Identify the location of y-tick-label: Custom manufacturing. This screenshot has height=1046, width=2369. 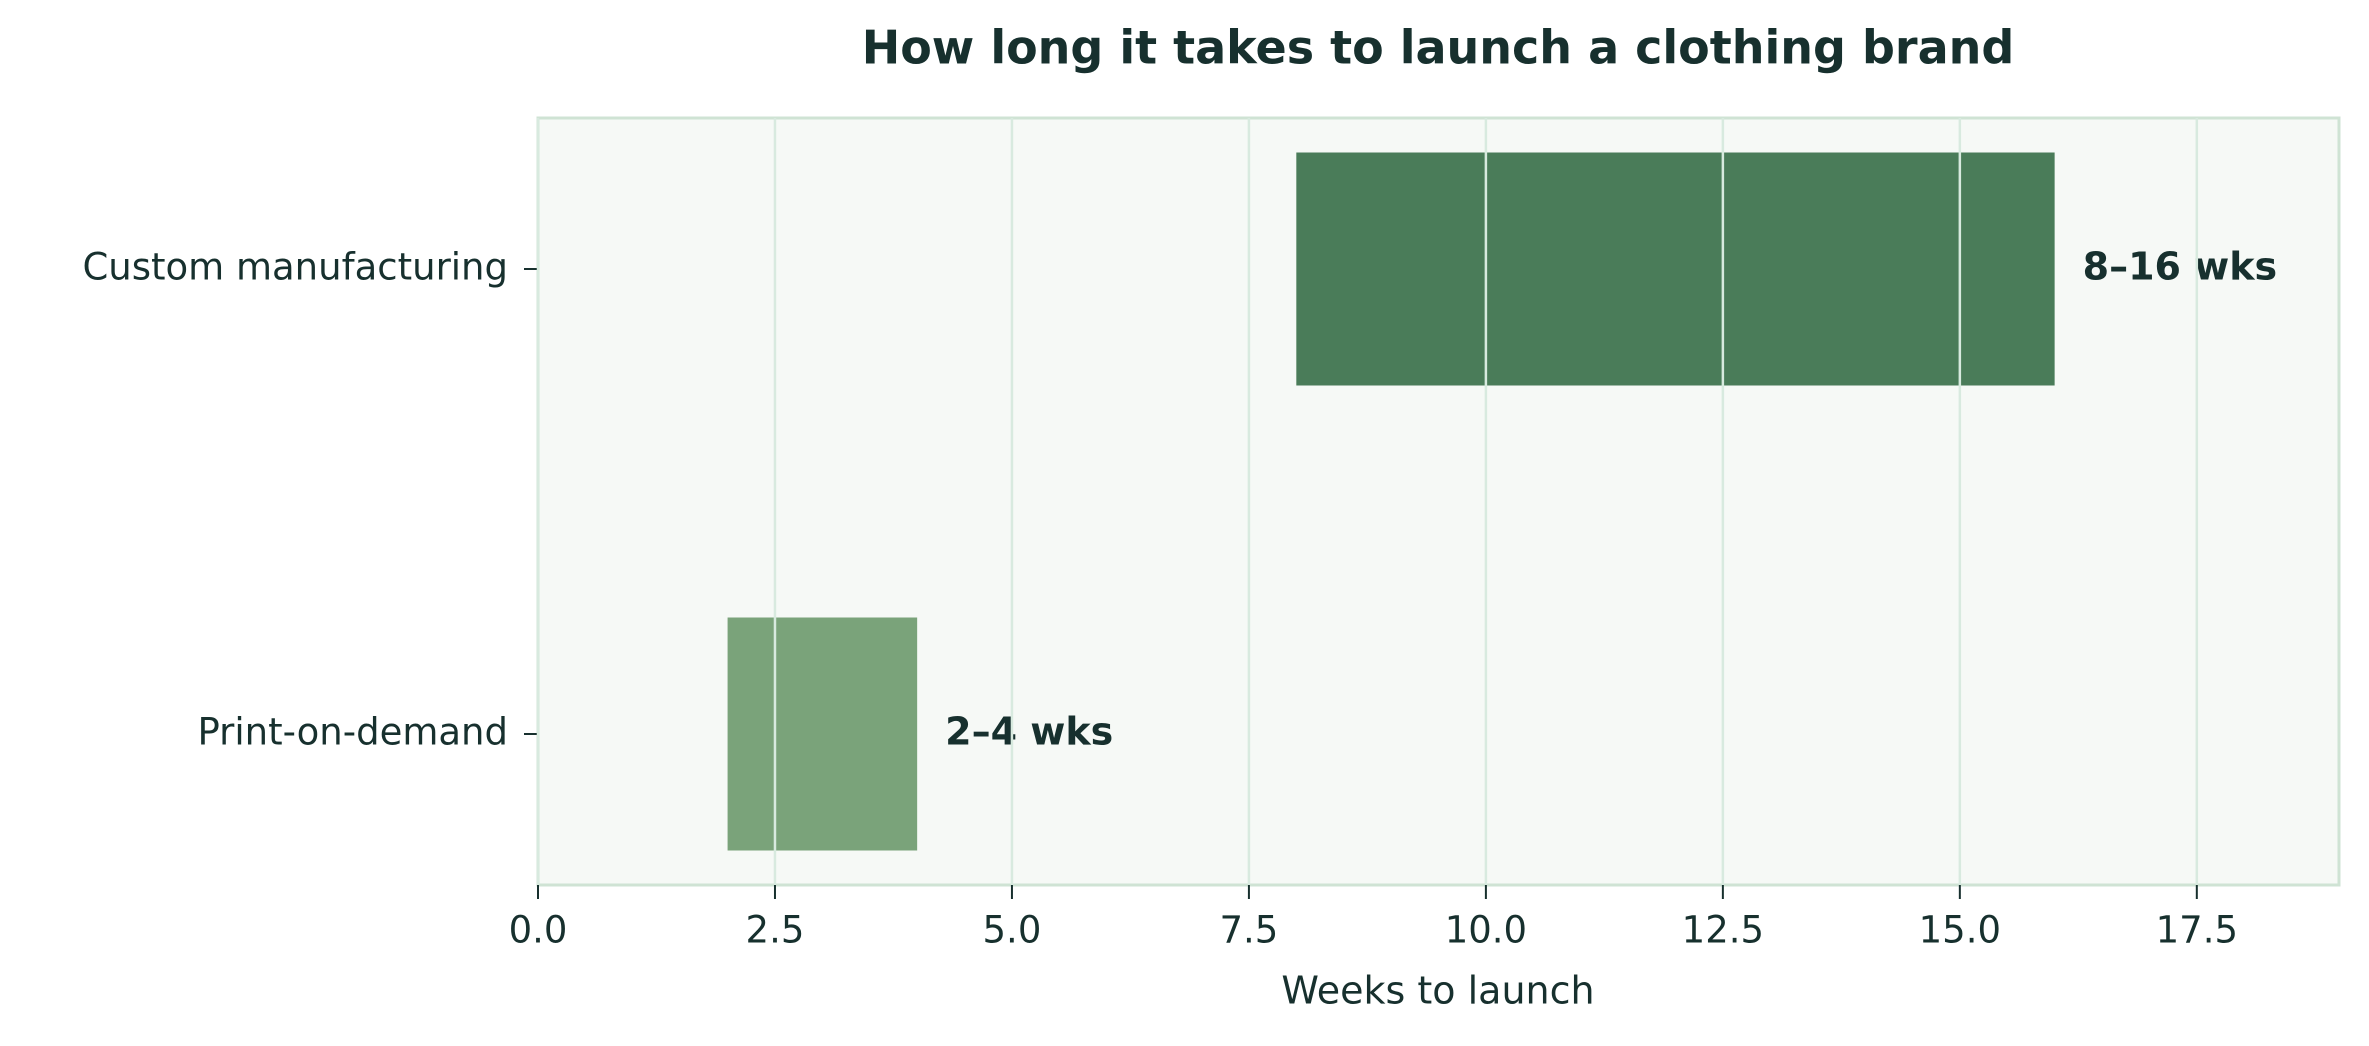
(295, 267).